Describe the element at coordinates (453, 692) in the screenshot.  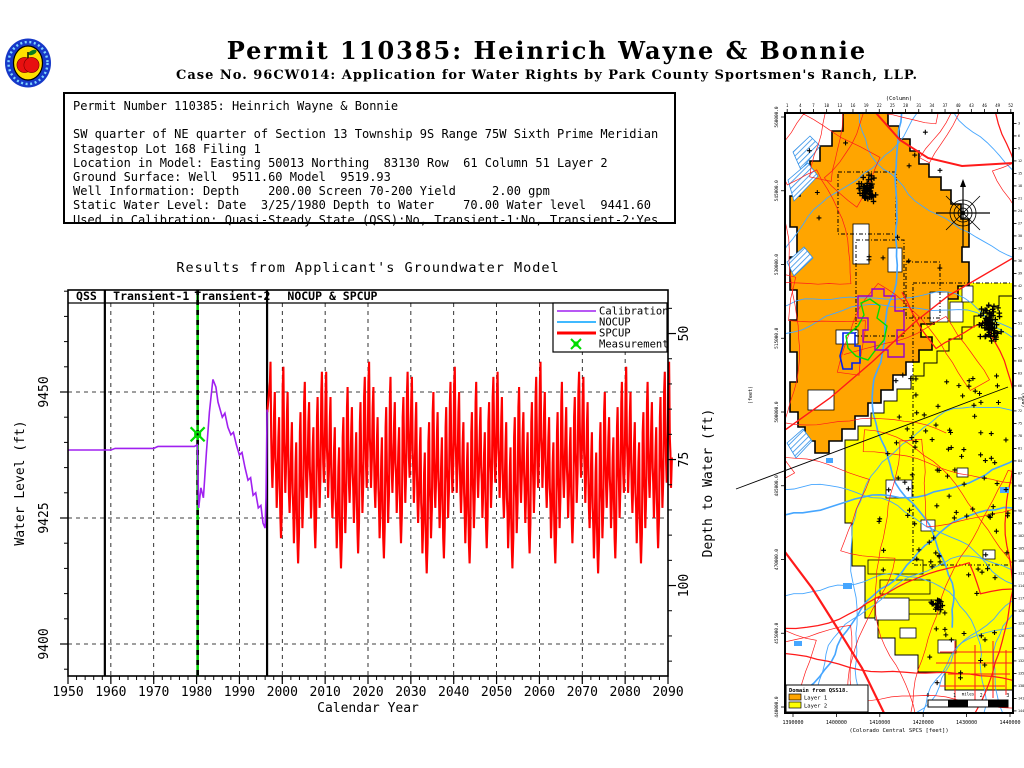
I see `svg-text: 2040` at that location.